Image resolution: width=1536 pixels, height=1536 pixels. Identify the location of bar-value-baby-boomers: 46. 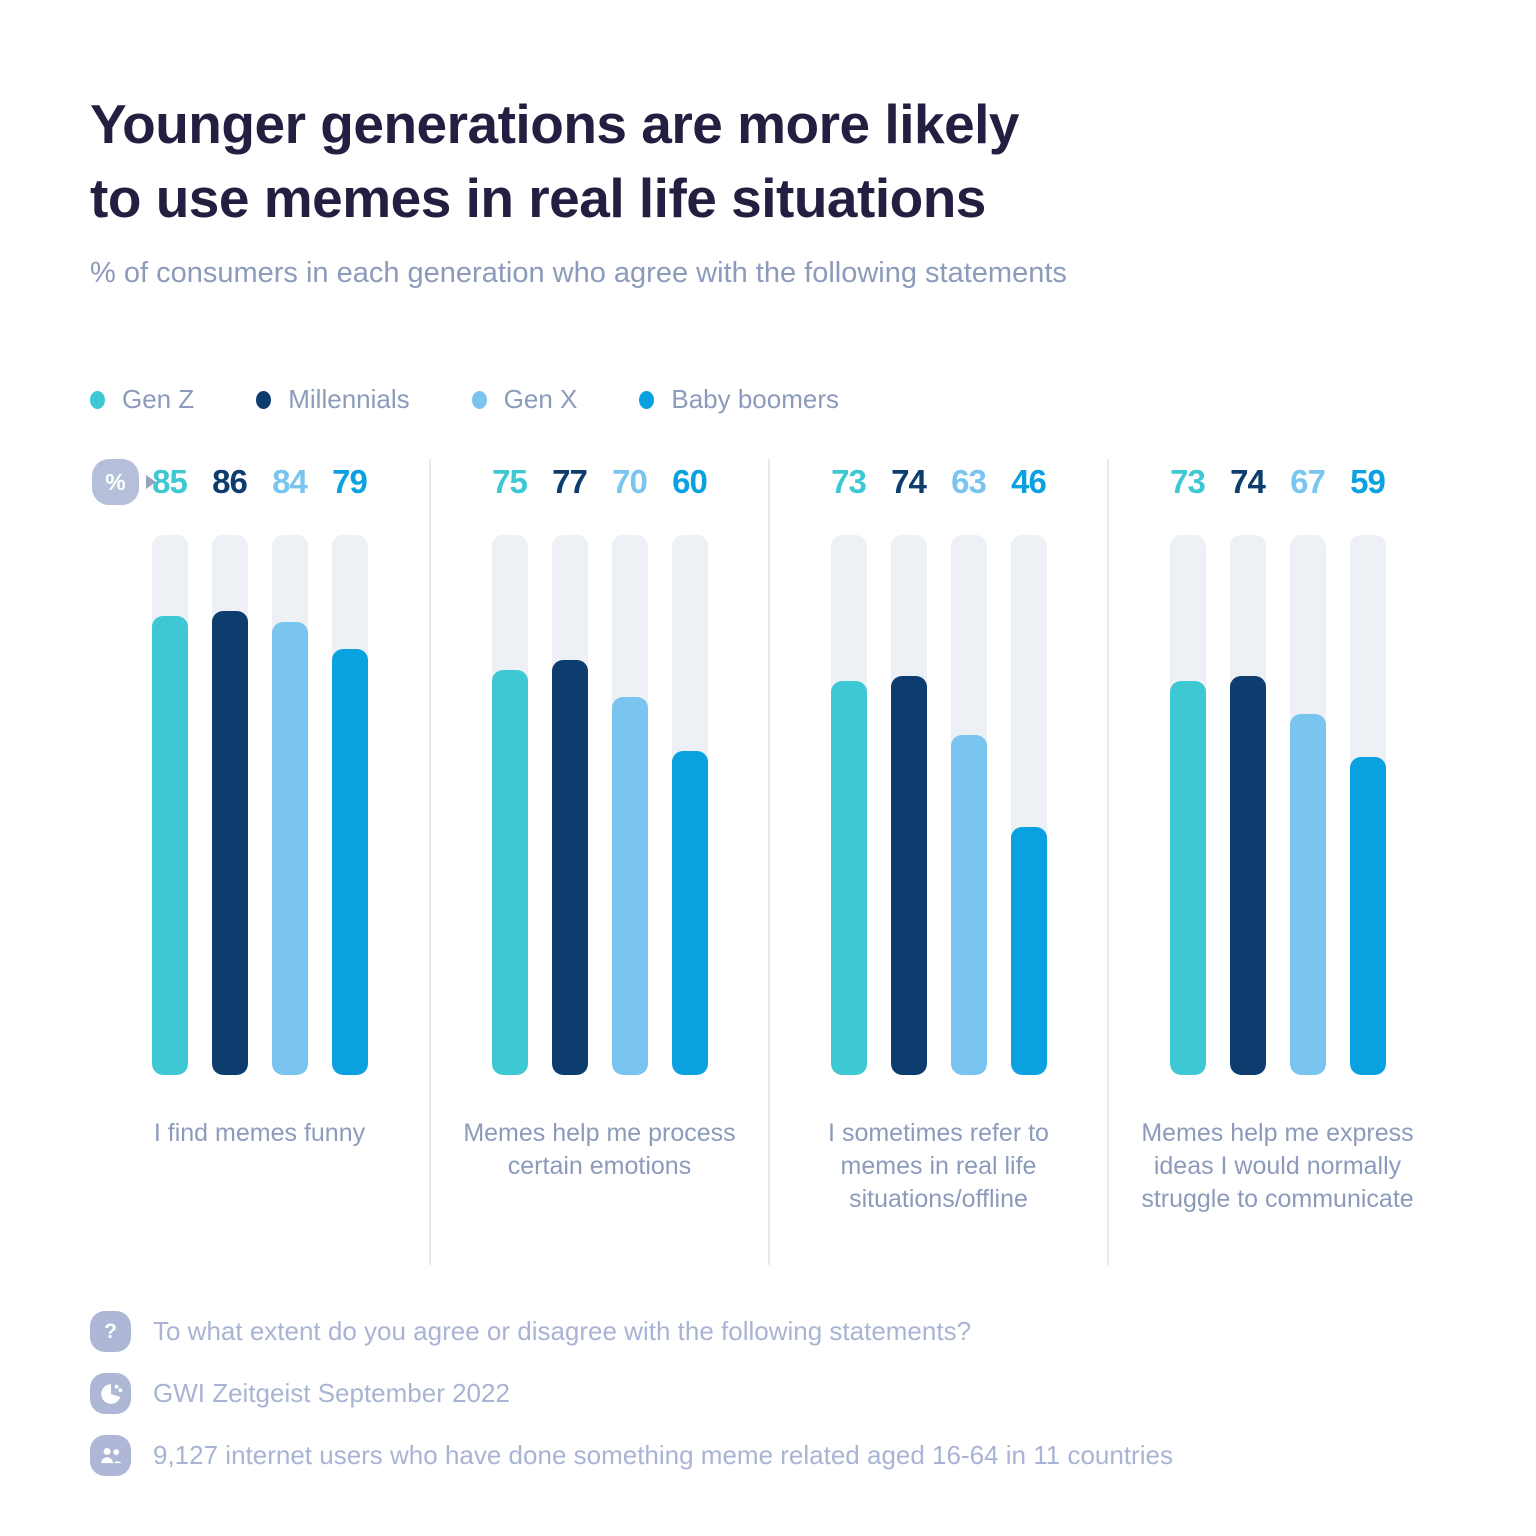
(1029, 482).